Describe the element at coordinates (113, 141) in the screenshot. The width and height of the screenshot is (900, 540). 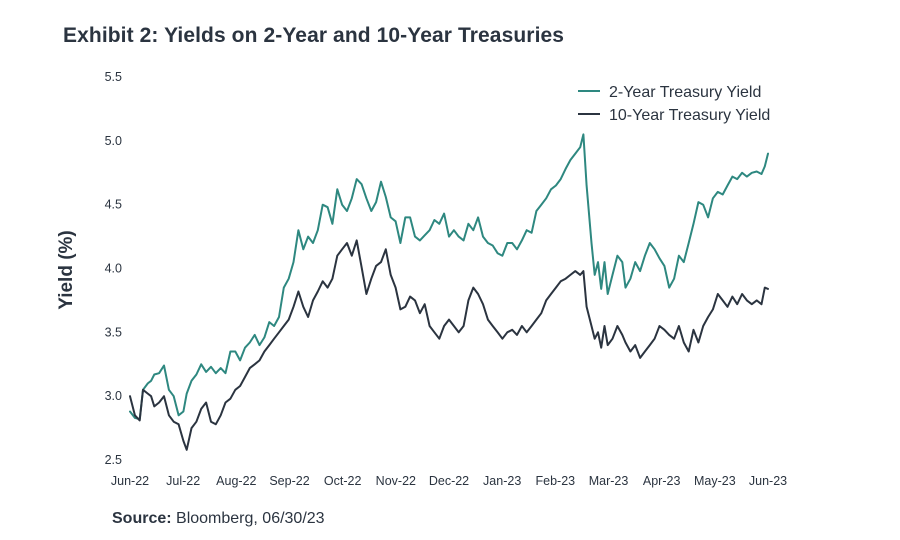
I see `y-tick-label: 5.0` at that location.